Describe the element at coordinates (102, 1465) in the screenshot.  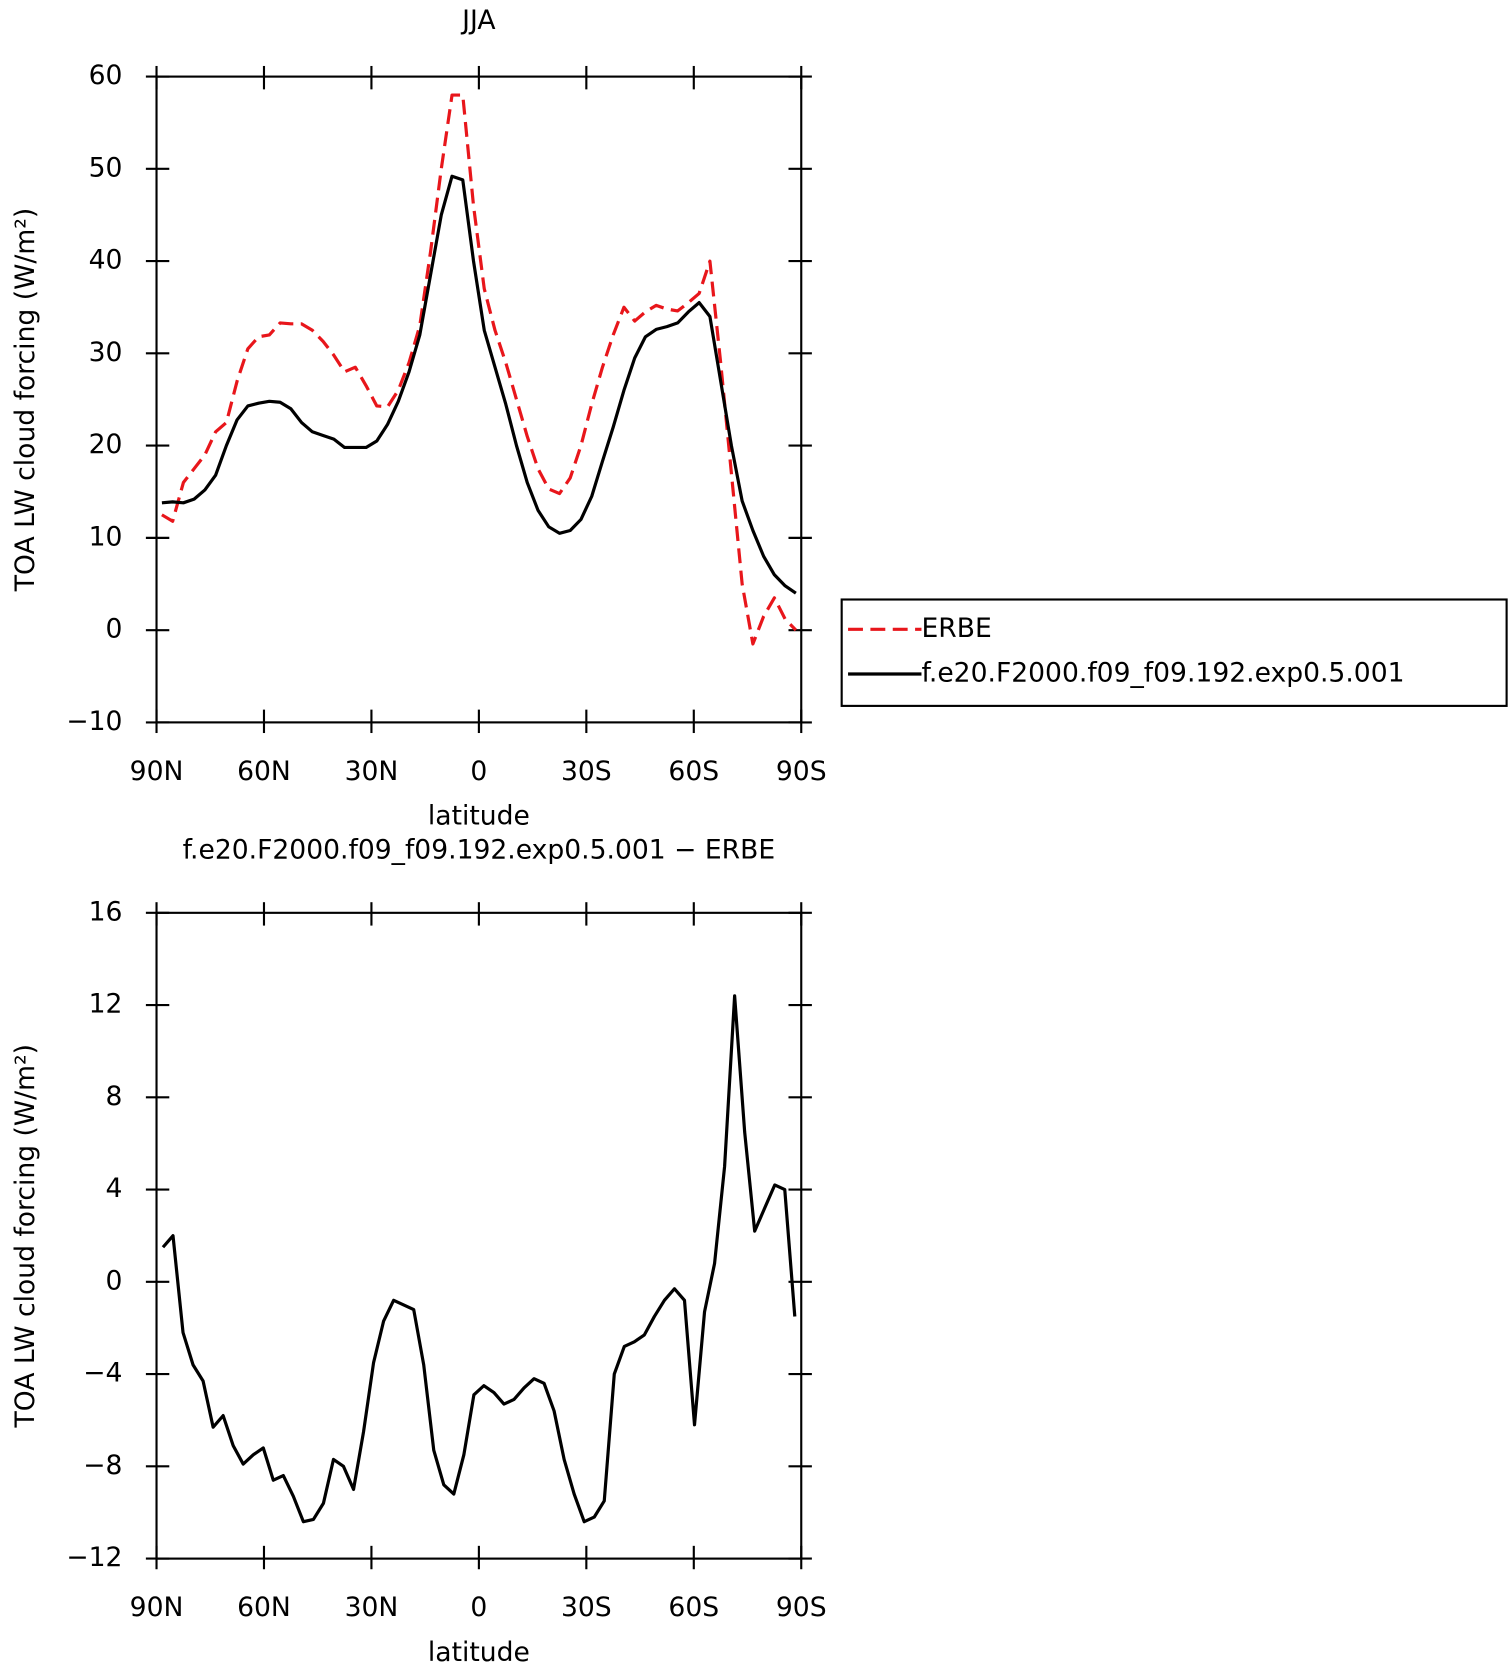
I see `y-tick-label: −8` at that location.